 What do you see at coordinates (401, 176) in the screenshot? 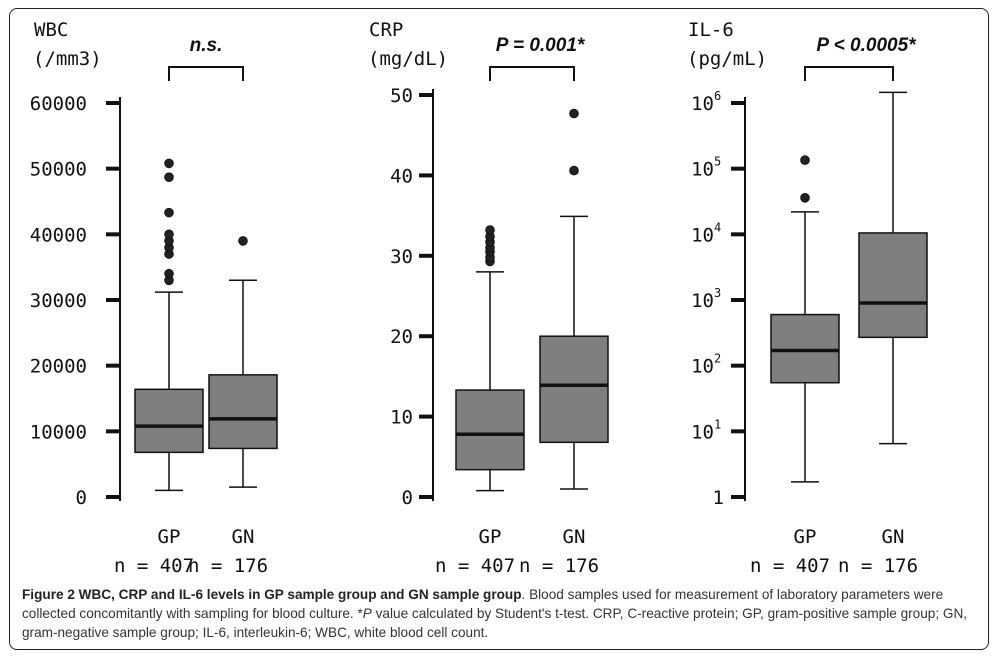
I see `panel-2-tick-label: 40` at bounding box center [401, 176].